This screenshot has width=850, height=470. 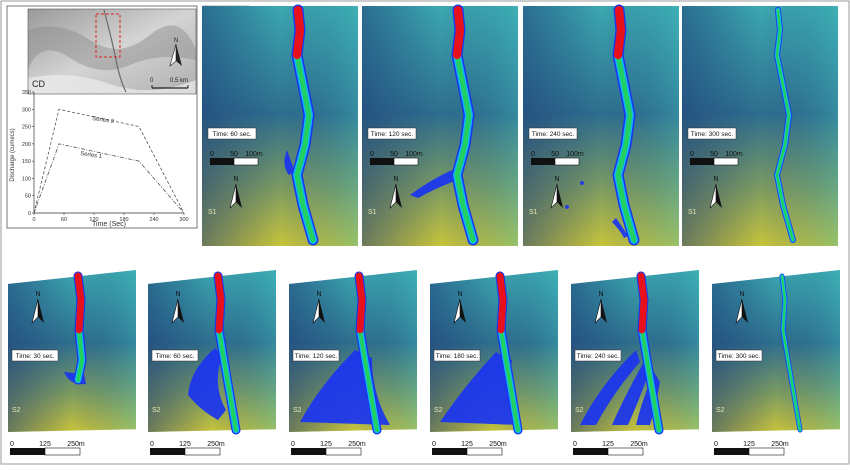 I want to click on location-map-plain, so click(x=112, y=84).